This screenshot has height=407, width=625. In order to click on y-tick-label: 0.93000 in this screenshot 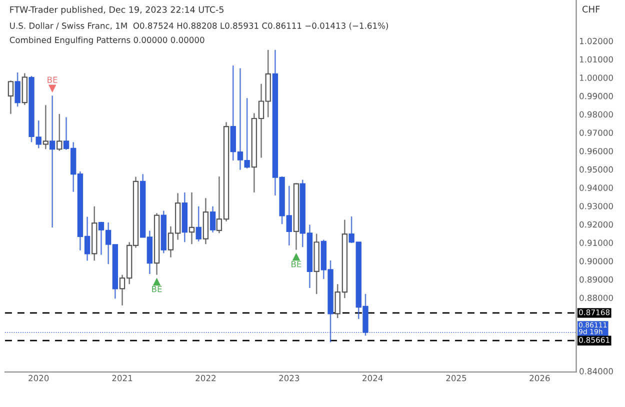, I will do `click(596, 206)`.